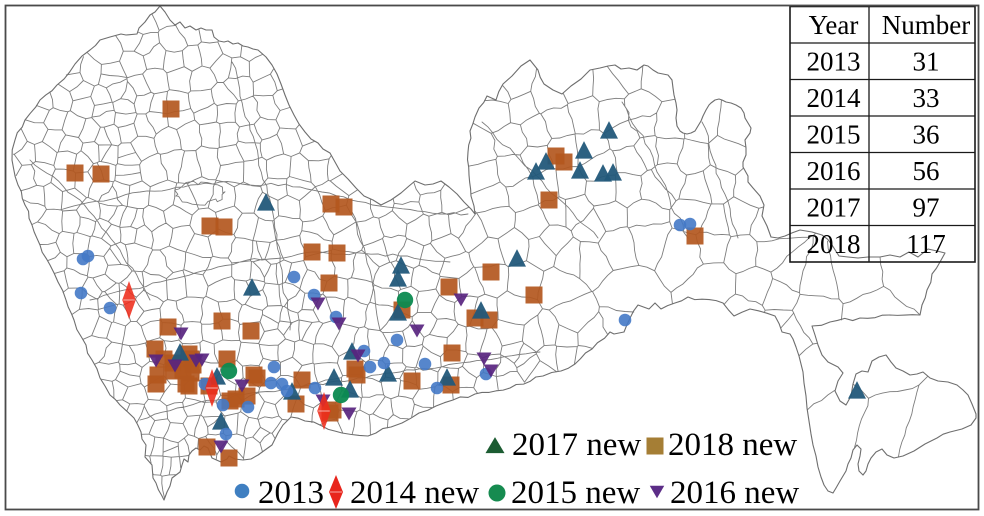 The width and height of the screenshot is (984, 516). Describe the element at coordinates (926, 244) in the screenshot. I see `svg-text: 117` at that location.